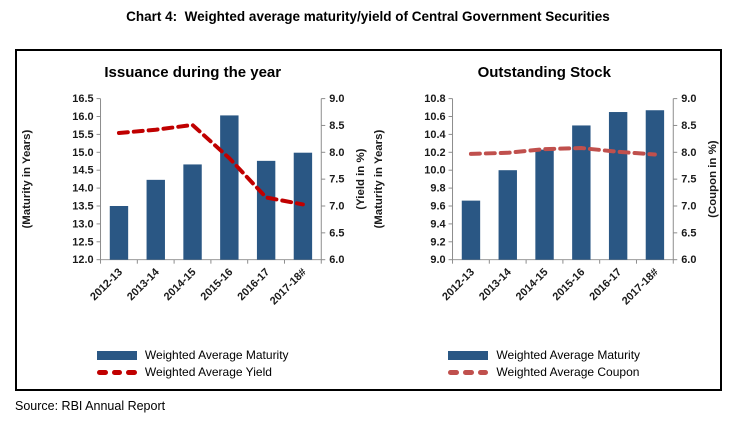 The height and width of the screenshot is (426, 736). Describe the element at coordinates (83, 224) in the screenshot. I see `svg-text: 13.0` at that location.